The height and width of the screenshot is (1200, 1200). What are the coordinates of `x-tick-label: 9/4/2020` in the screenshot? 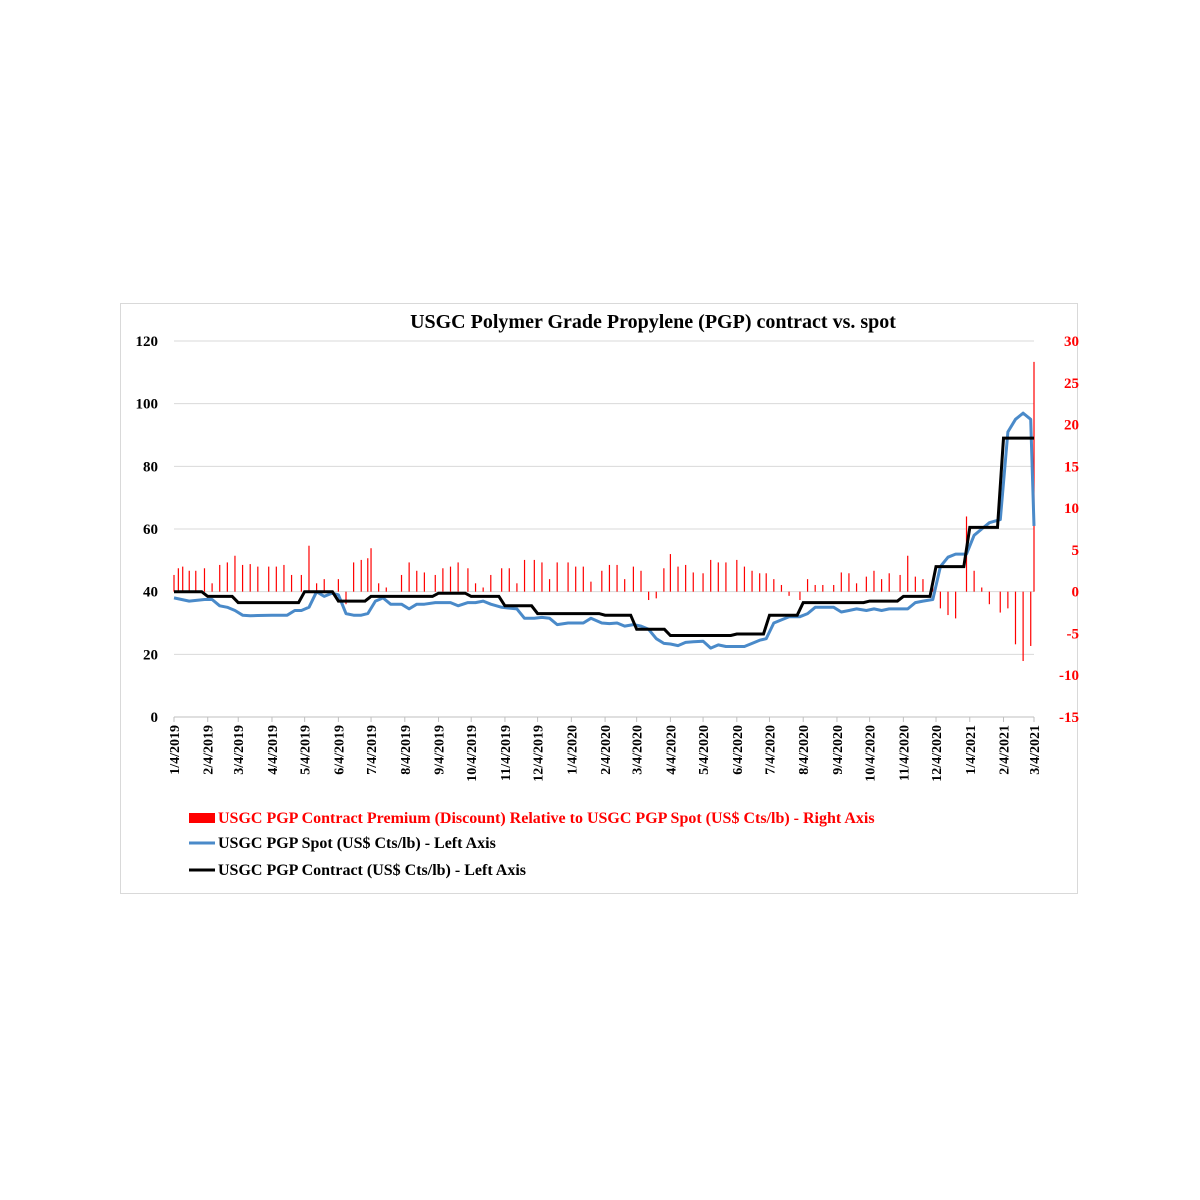 It's located at (838, 750).